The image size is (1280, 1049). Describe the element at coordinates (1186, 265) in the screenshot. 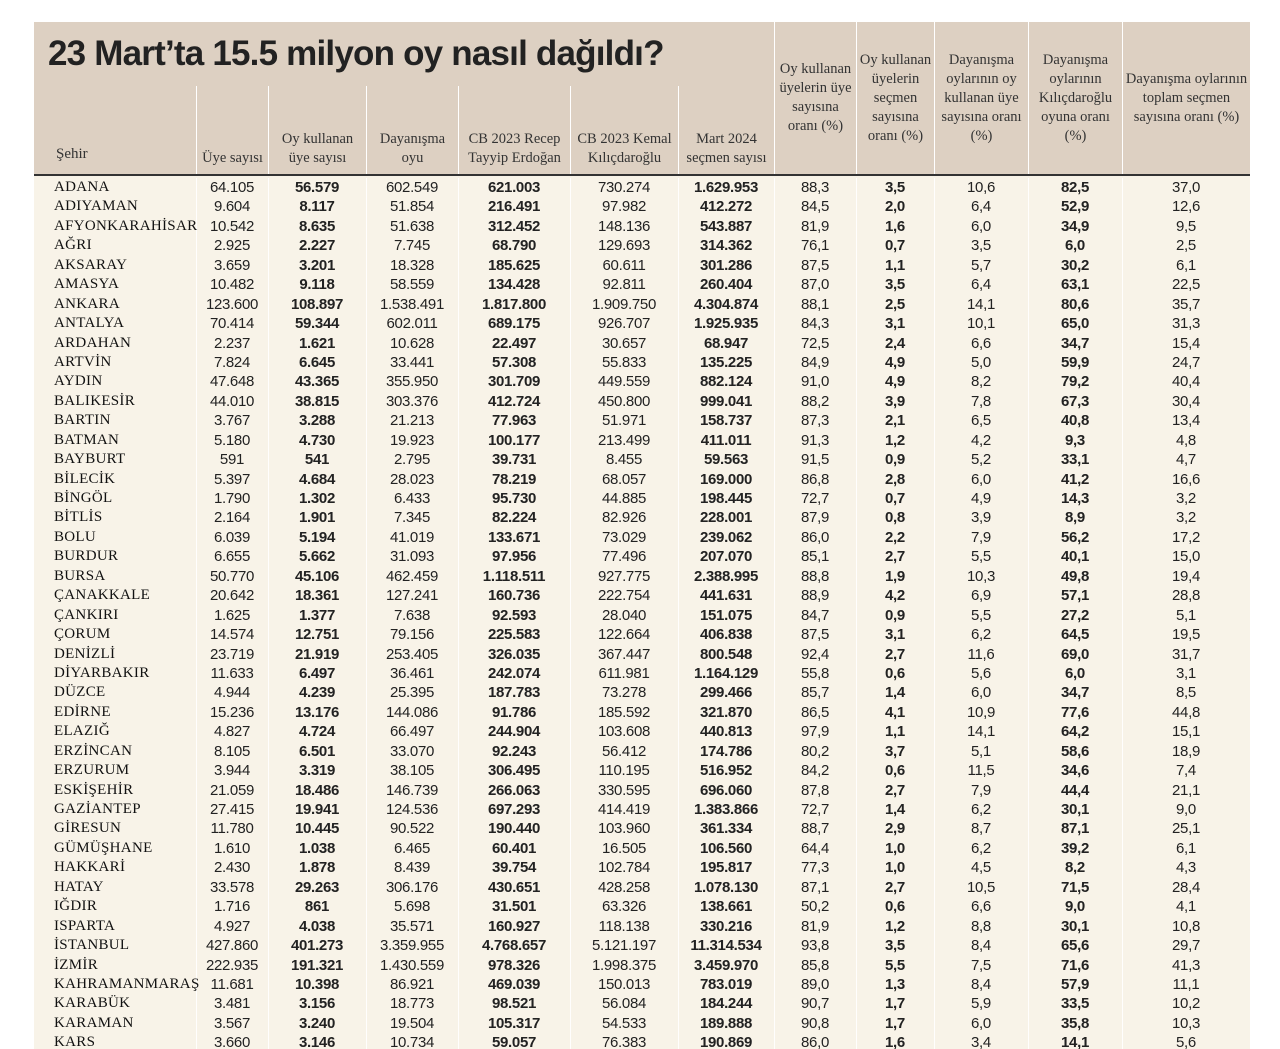

I see `cell-oran5: 6,1` at that location.